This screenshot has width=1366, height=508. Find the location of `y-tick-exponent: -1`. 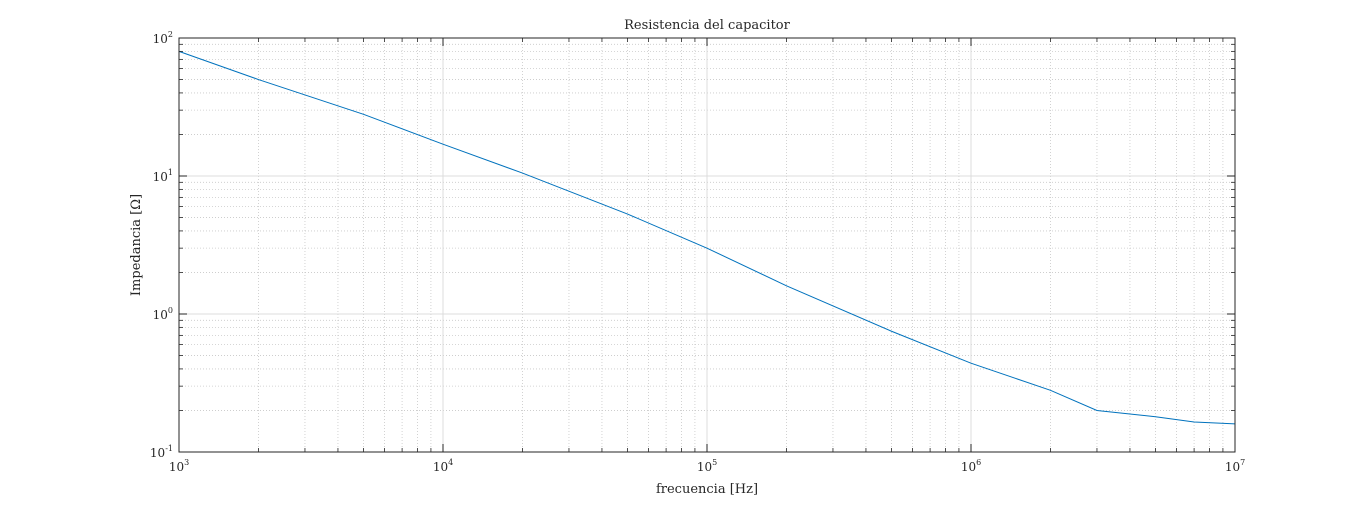

y-tick-exponent: -1 is located at coordinates (169, 448).